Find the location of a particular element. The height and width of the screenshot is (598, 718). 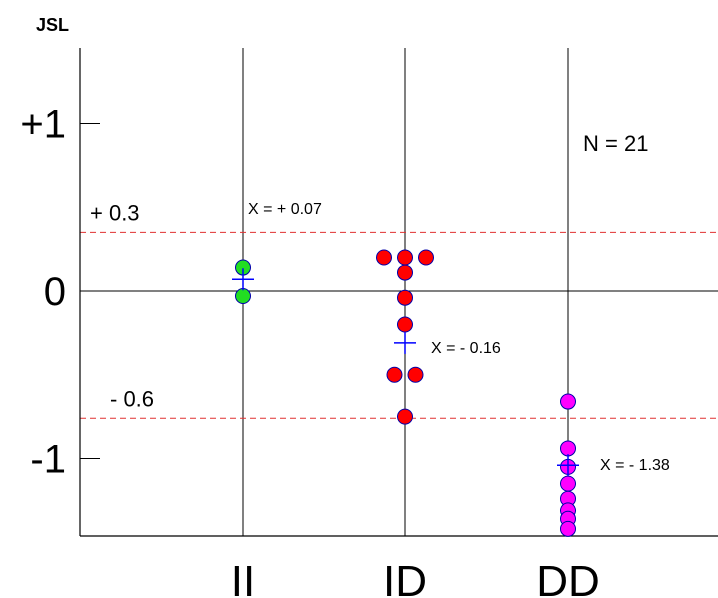

n-count-label: N = 21 is located at coordinates (615, 143).